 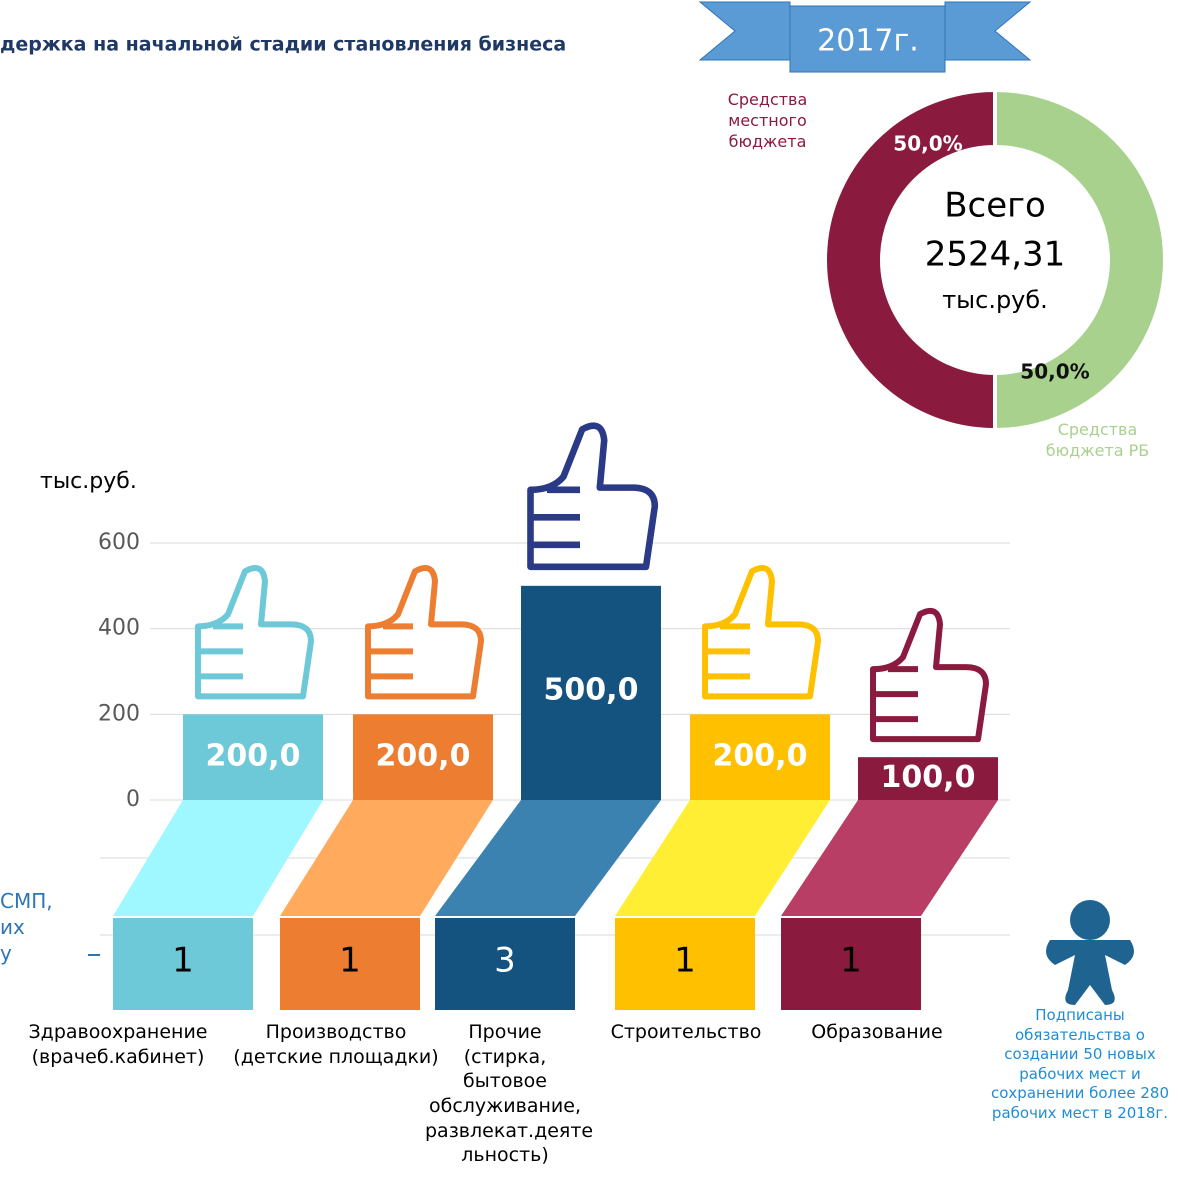 I want to click on banner-left, so click(x=744, y=31).